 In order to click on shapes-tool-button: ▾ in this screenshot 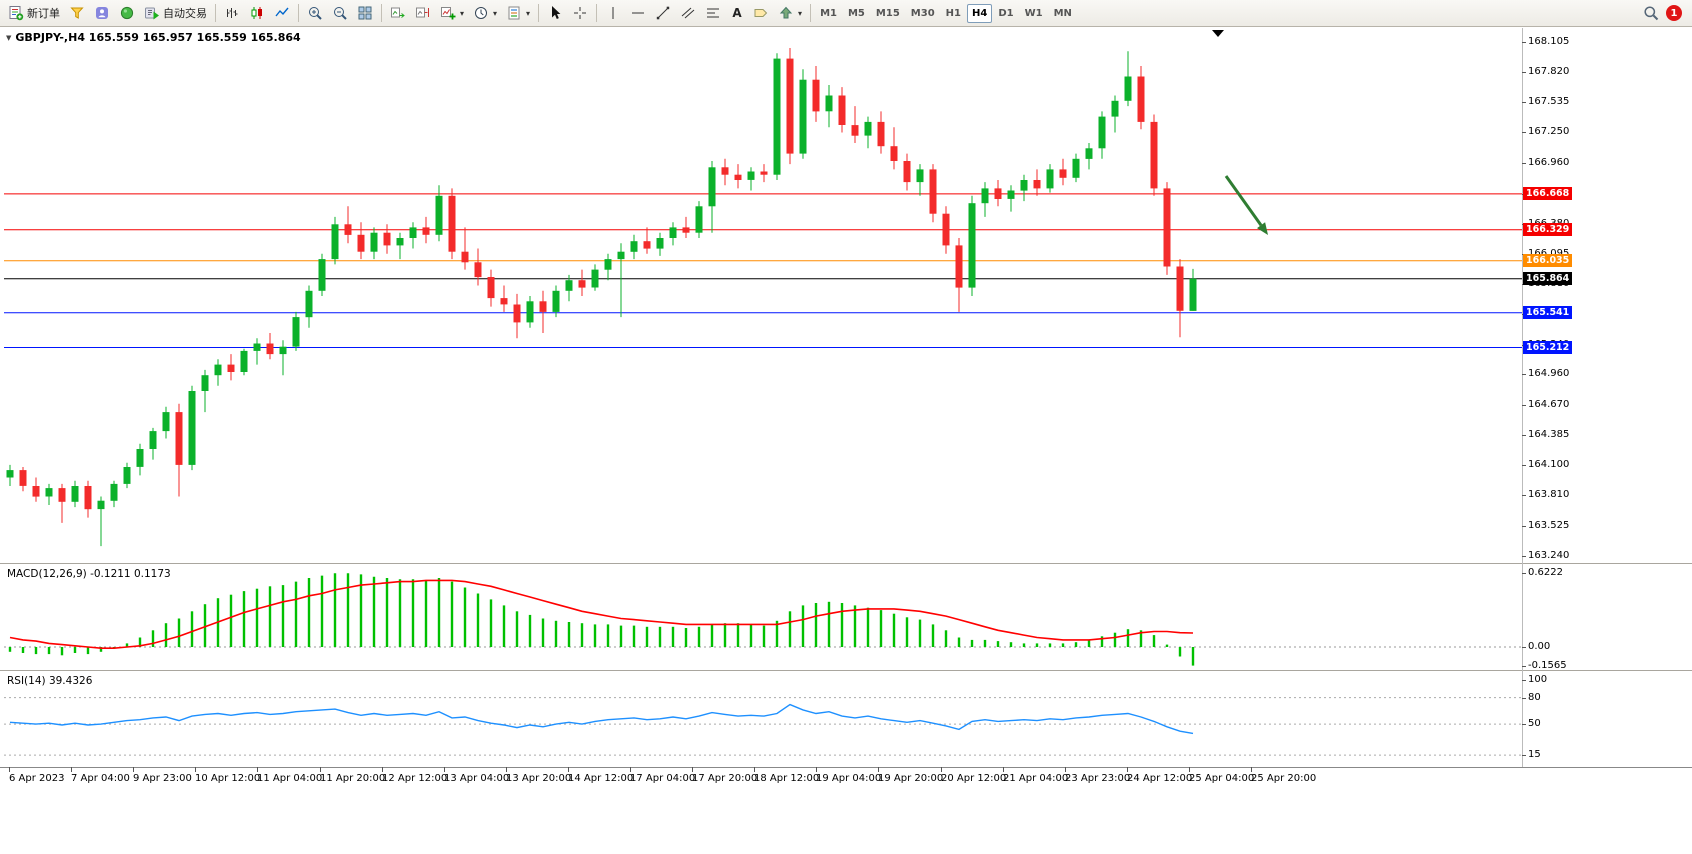, I will do `click(790, 13)`.